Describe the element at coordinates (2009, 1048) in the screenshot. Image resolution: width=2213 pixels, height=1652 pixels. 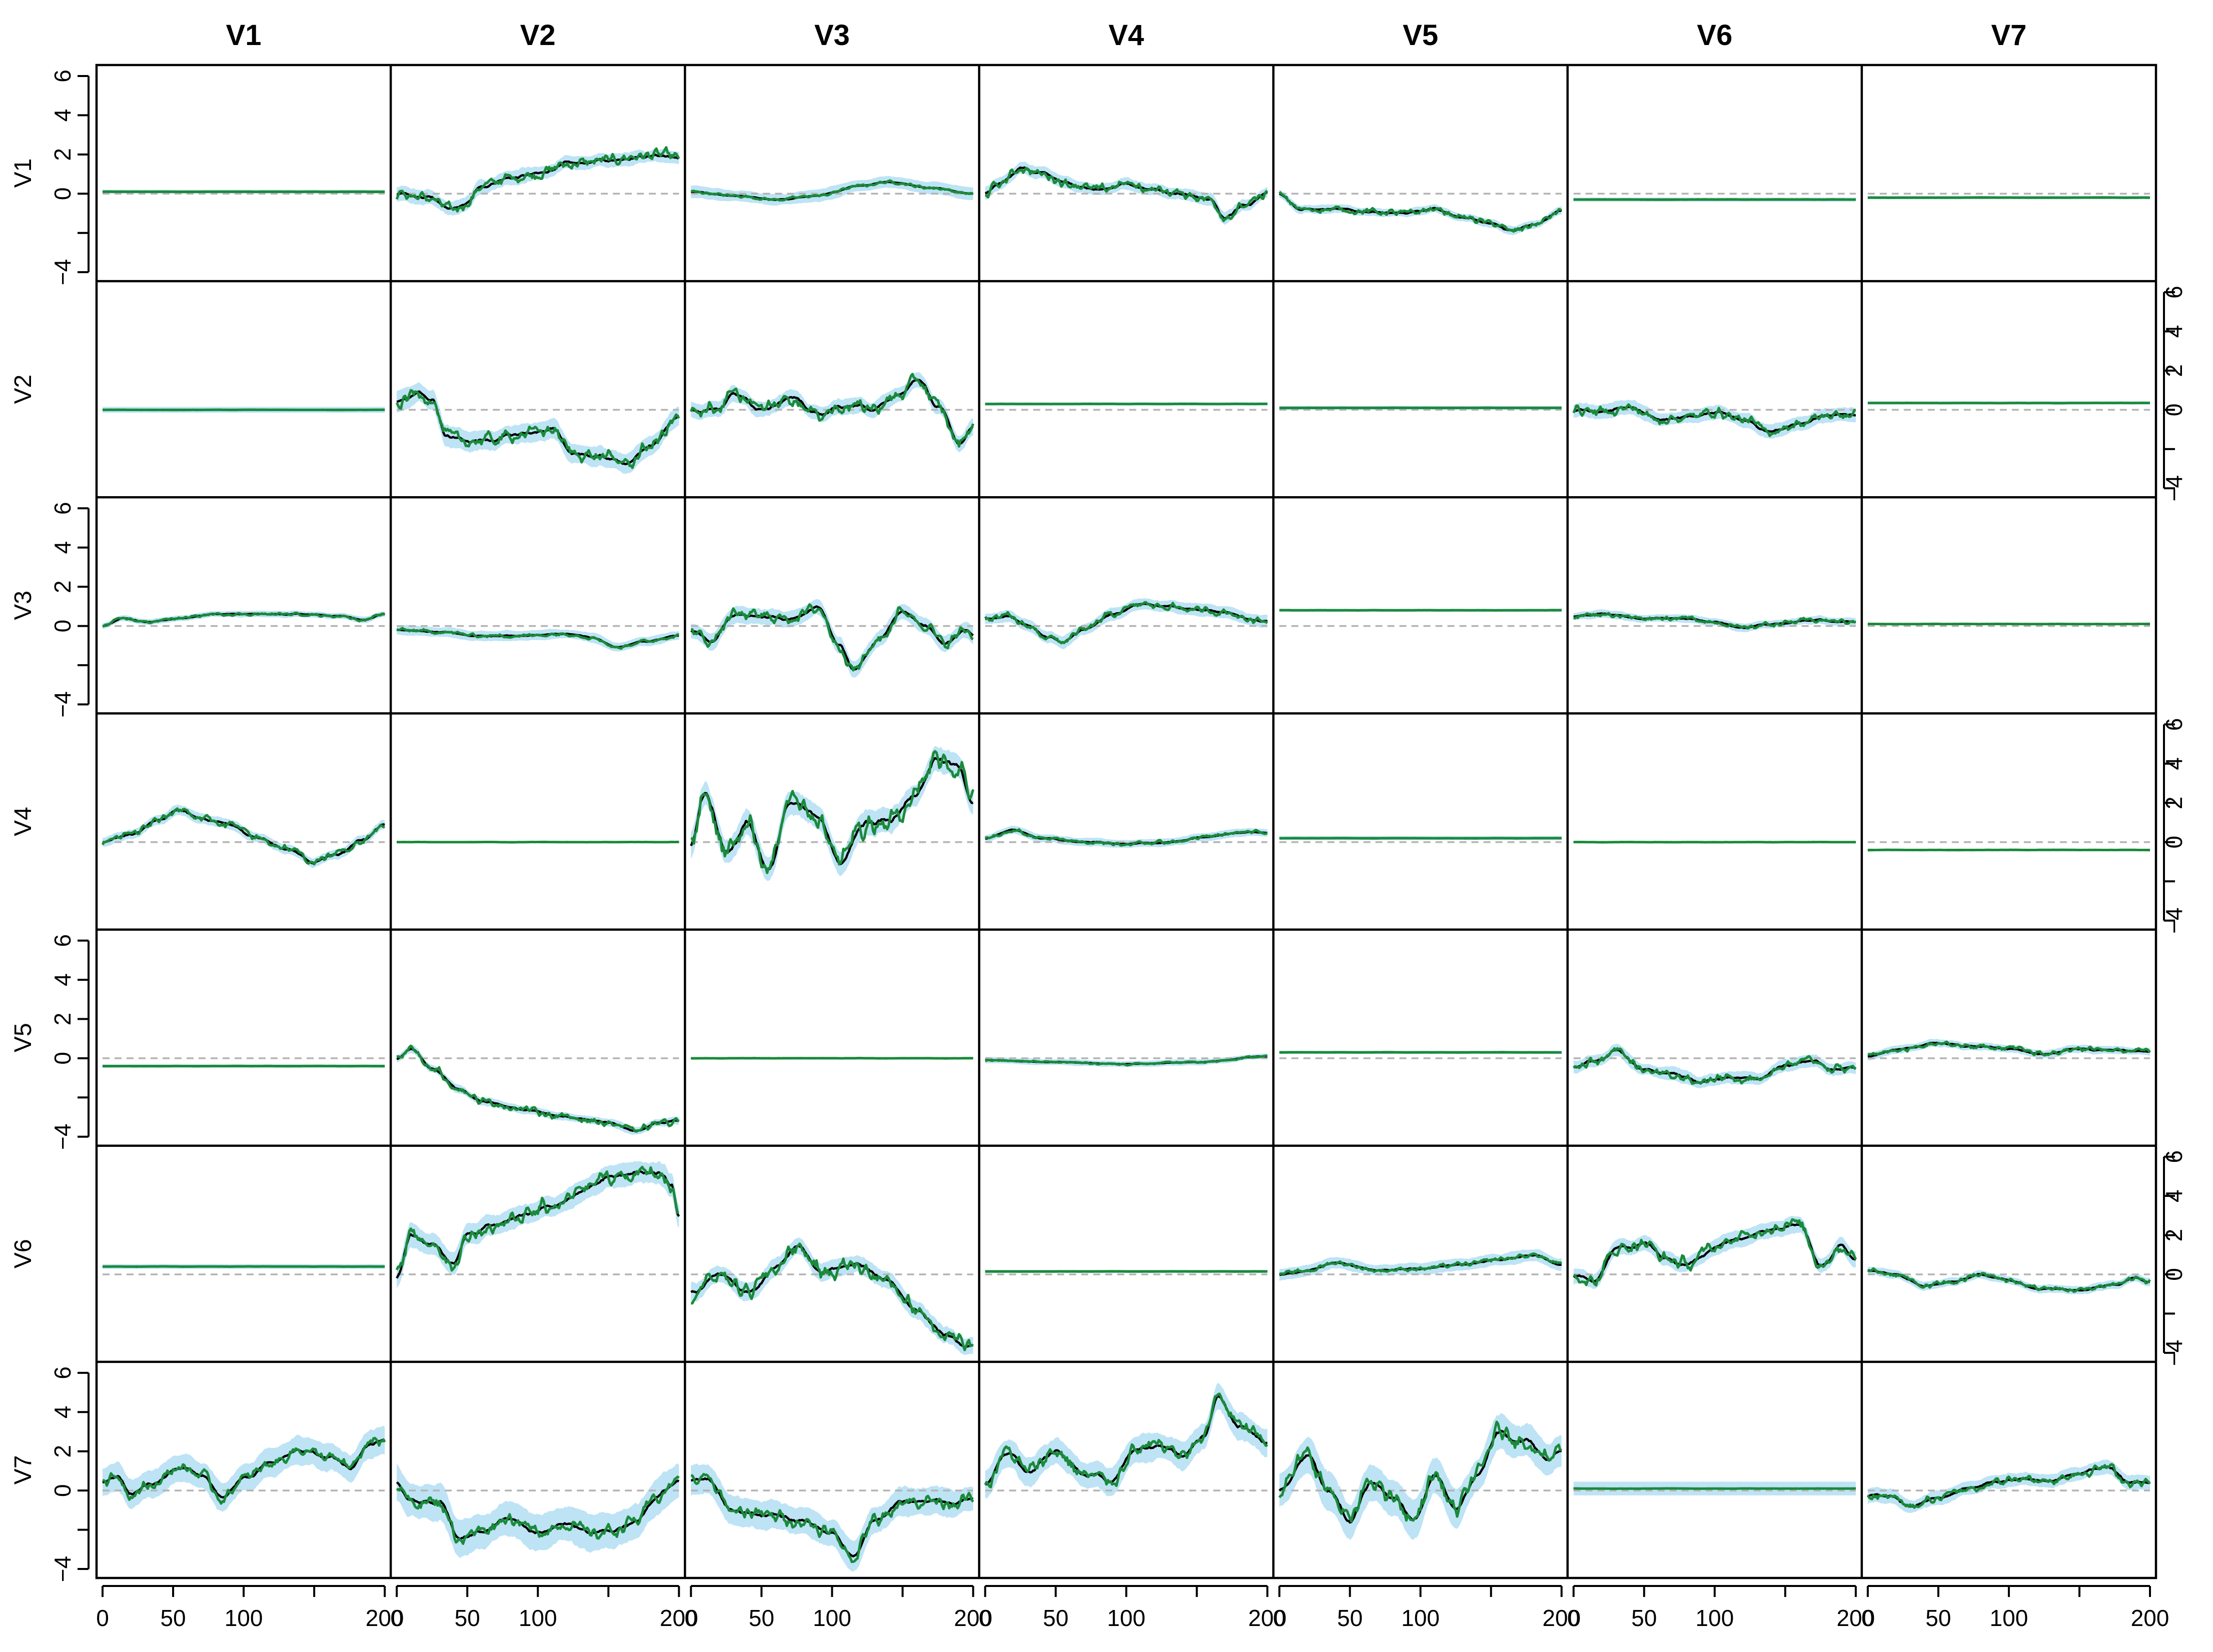
I see `truth-line-V5-V7` at that location.